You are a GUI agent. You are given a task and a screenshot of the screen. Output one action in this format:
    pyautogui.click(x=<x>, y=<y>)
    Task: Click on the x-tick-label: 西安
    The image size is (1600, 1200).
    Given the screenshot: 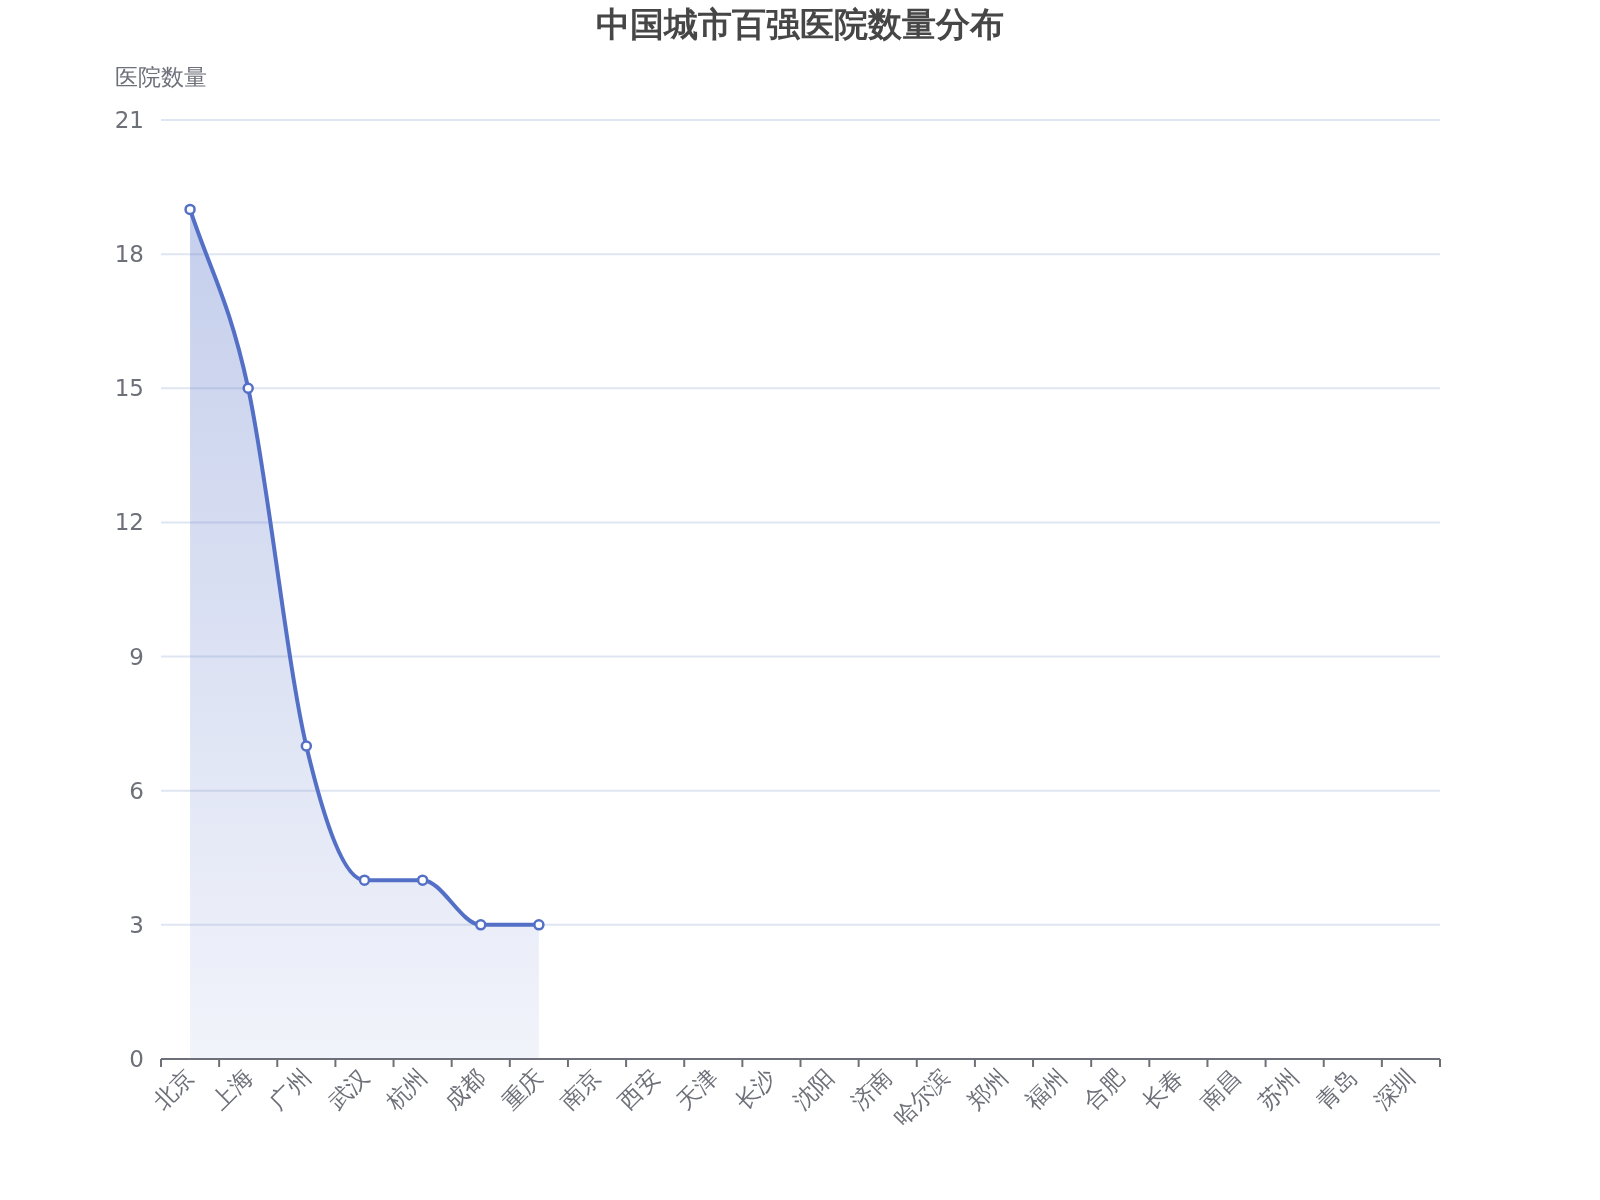 What is the action you would take?
    pyautogui.click(x=639, y=1089)
    